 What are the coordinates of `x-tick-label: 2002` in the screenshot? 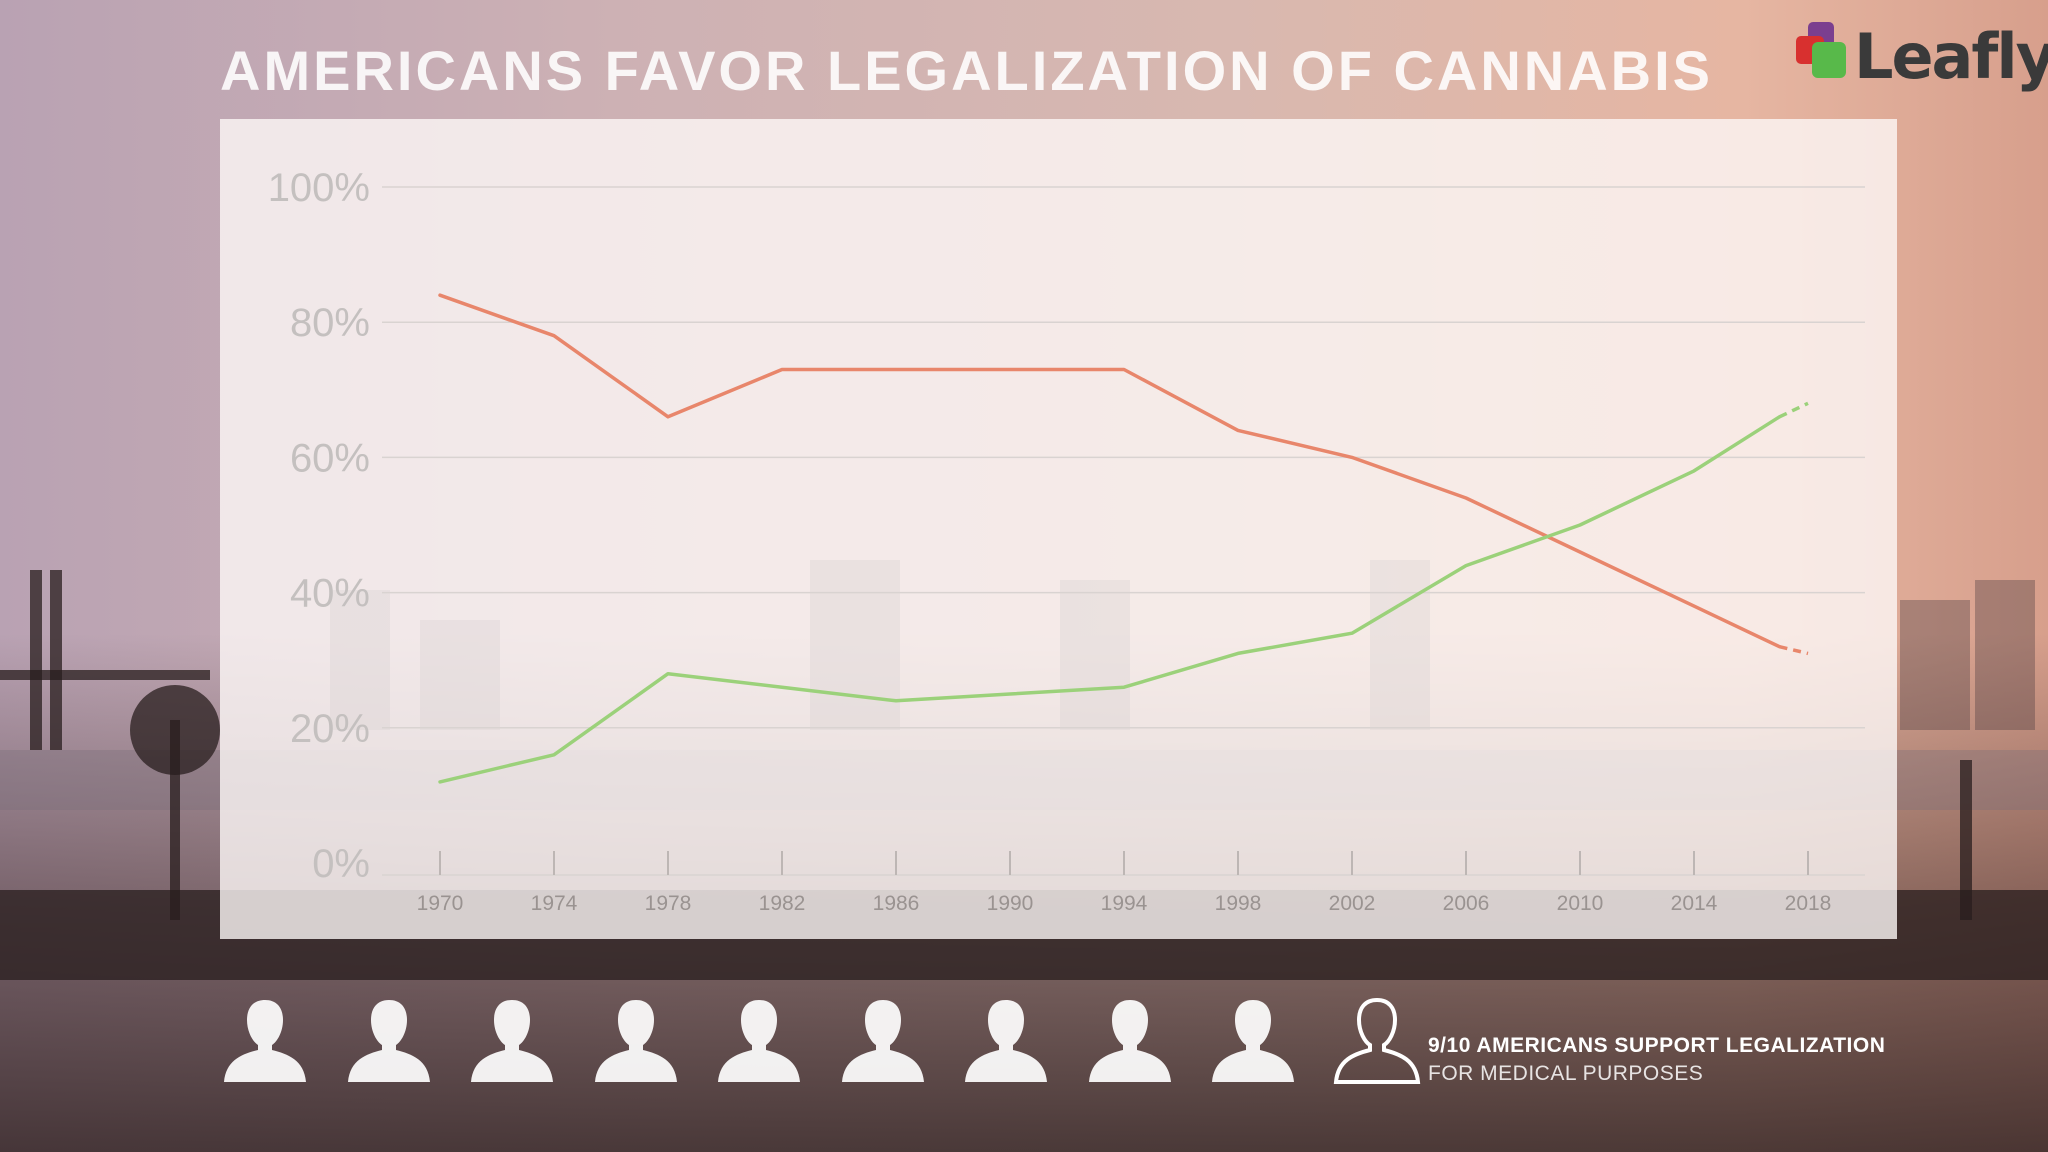 It's located at (1352, 903).